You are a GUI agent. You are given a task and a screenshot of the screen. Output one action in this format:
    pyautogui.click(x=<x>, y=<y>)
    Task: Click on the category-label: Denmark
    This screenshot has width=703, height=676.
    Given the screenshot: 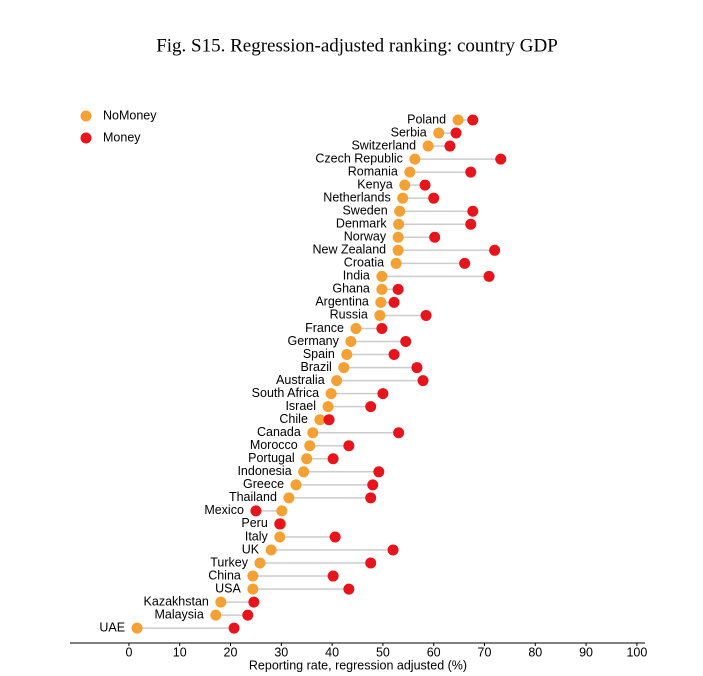 What is the action you would take?
    pyautogui.click(x=361, y=224)
    